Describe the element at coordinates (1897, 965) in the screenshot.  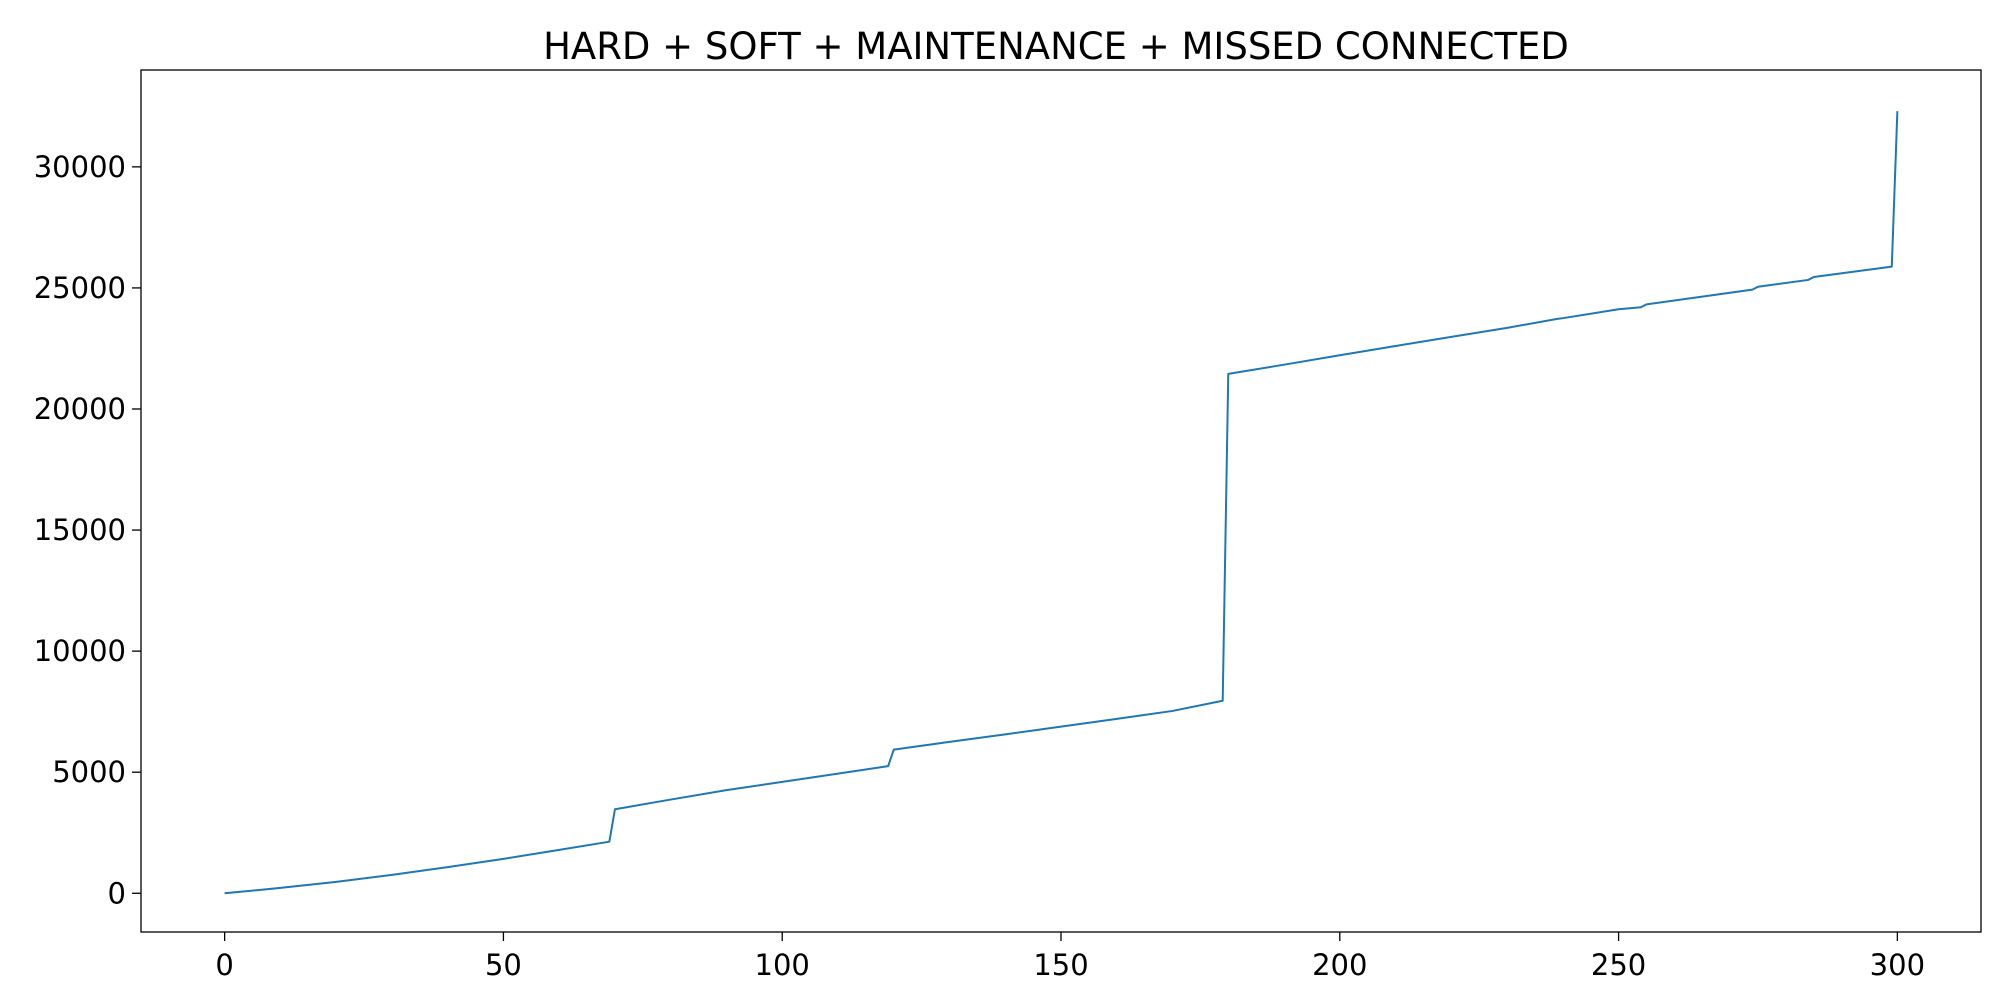
I see `x-tick-label: 300` at that location.